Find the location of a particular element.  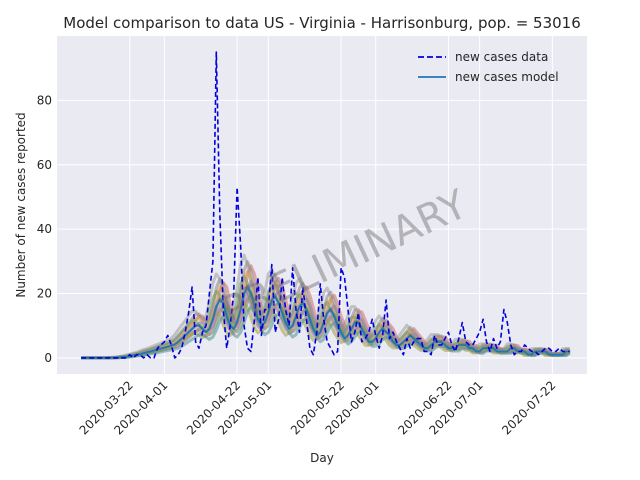

x-axis-label: Day is located at coordinates (322, 458).